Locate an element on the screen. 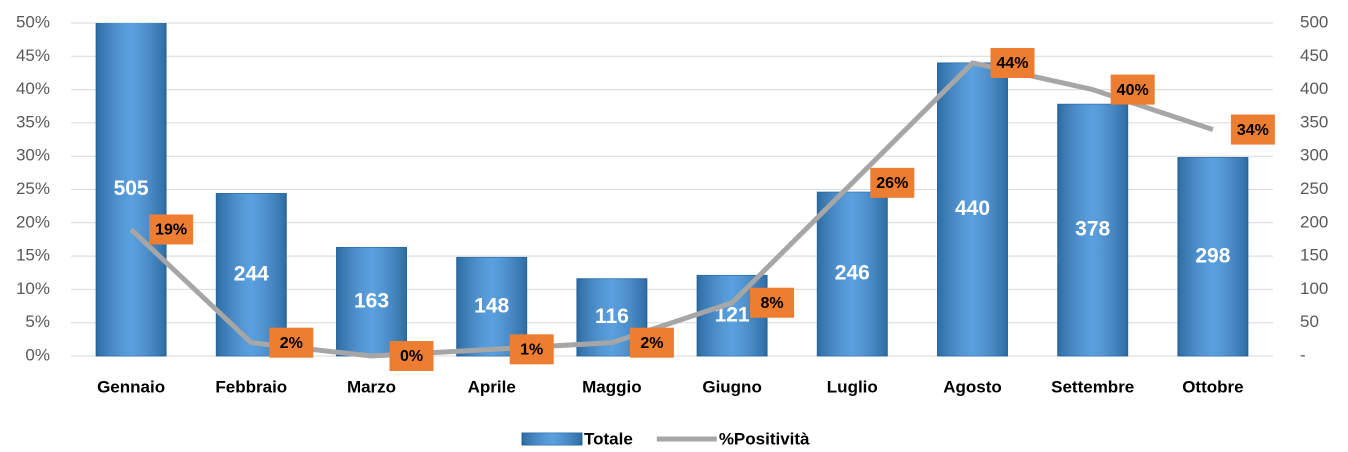 The height and width of the screenshot is (452, 1348). bar-label: 440 is located at coordinates (972, 208).